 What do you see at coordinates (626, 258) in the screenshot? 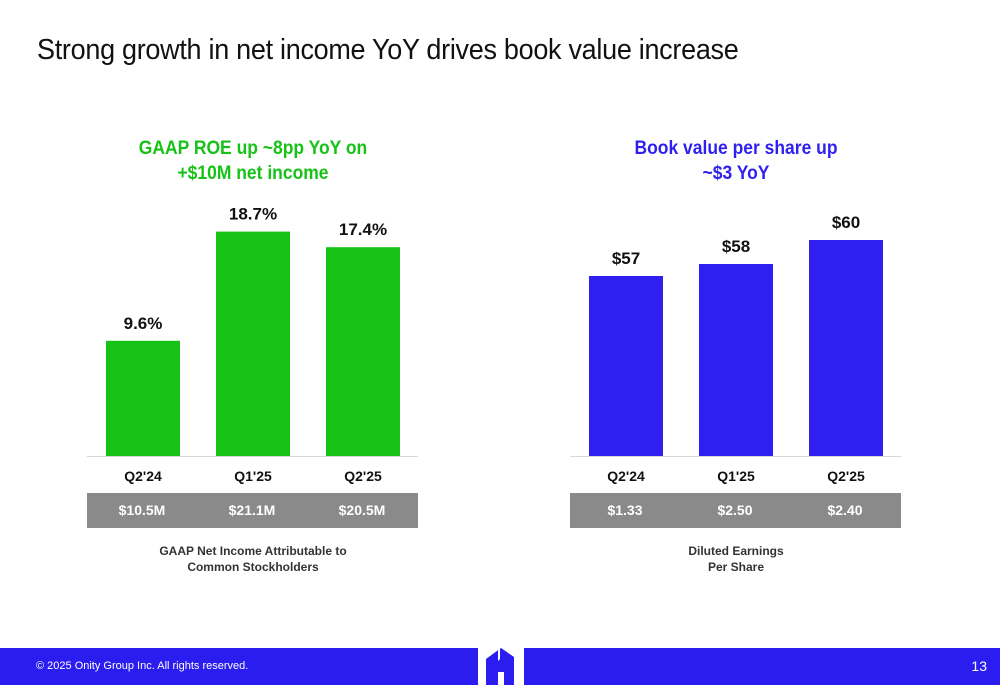
I see `book-value-data-label-0: $57` at bounding box center [626, 258].